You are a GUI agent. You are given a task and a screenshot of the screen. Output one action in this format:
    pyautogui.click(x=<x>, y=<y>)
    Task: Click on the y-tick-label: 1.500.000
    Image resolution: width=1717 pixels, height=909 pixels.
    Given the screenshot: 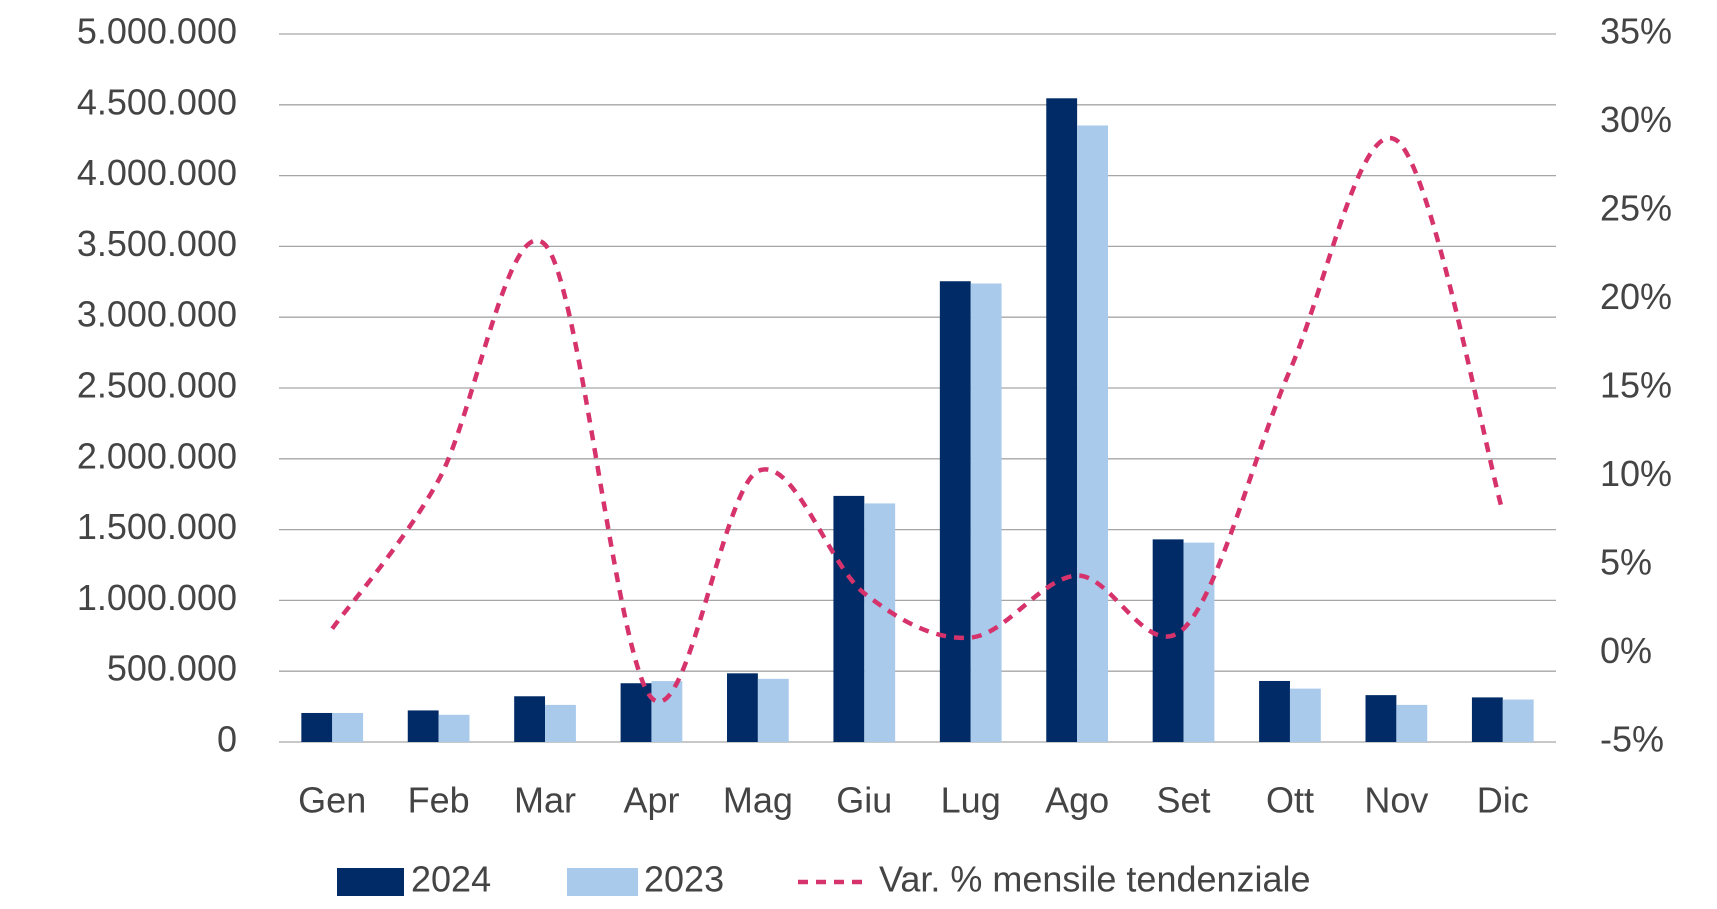 What is the action you would take?
    pyautogui.click(x=157, y=526)
    